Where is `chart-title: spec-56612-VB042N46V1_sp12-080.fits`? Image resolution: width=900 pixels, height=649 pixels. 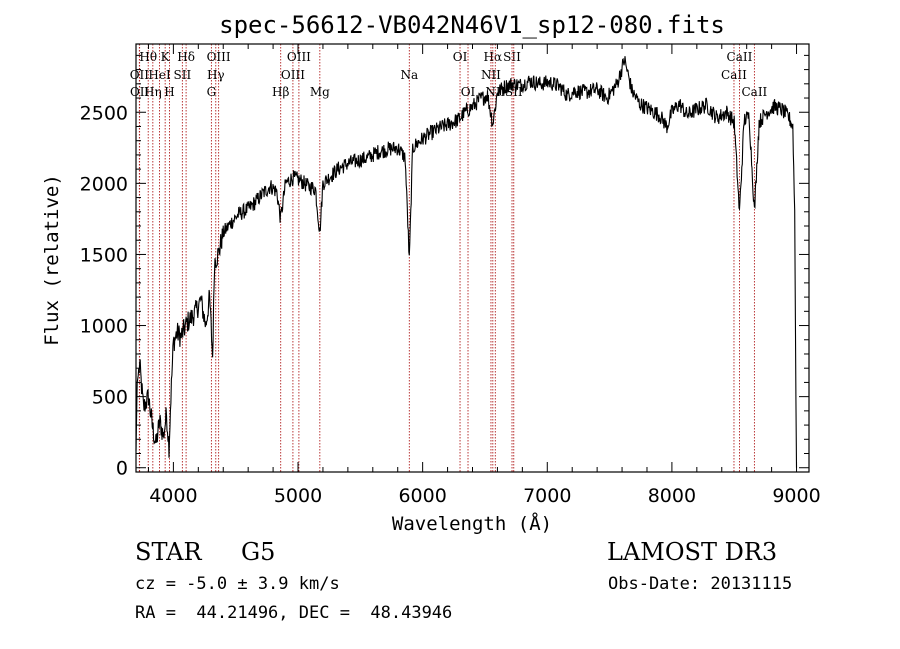 chart-title: spec-56612-VB042N46V1_sp12-080.fits is located at coordinates (472, 25).